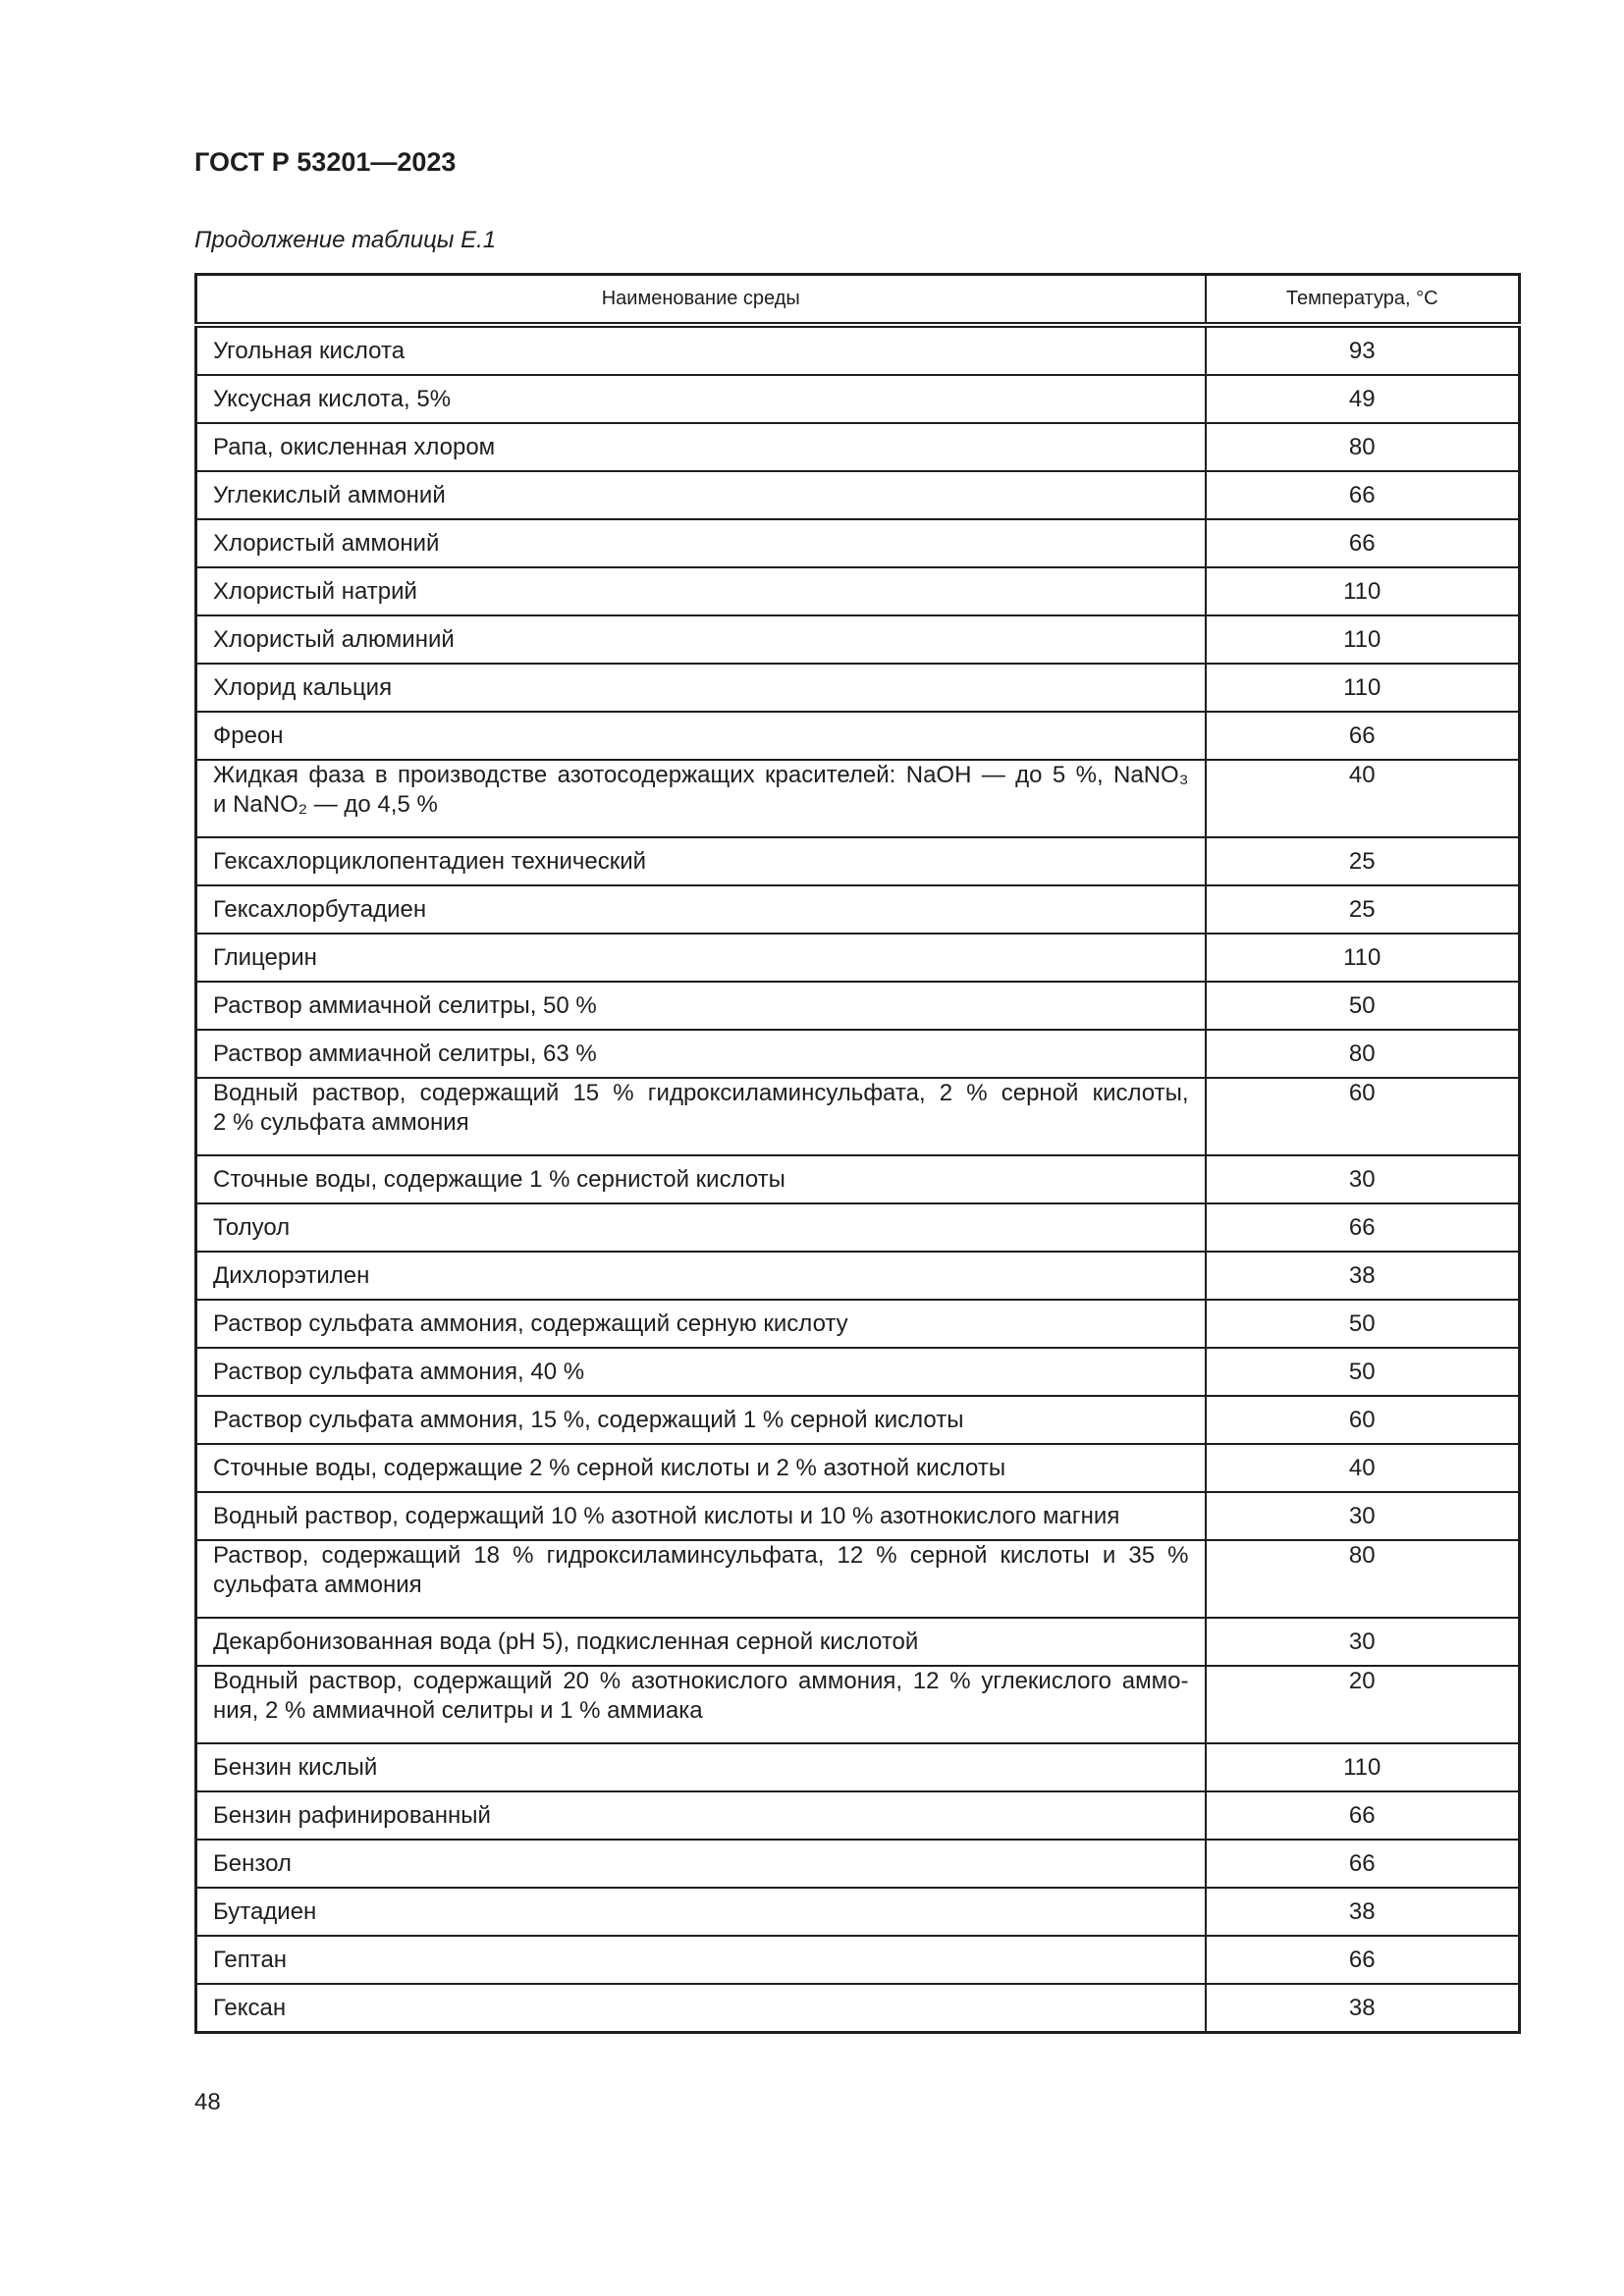 This screenshot has height=2296, width=1624. I want to click on table-row: Хлористый алюминий 110, so click(857, 639).